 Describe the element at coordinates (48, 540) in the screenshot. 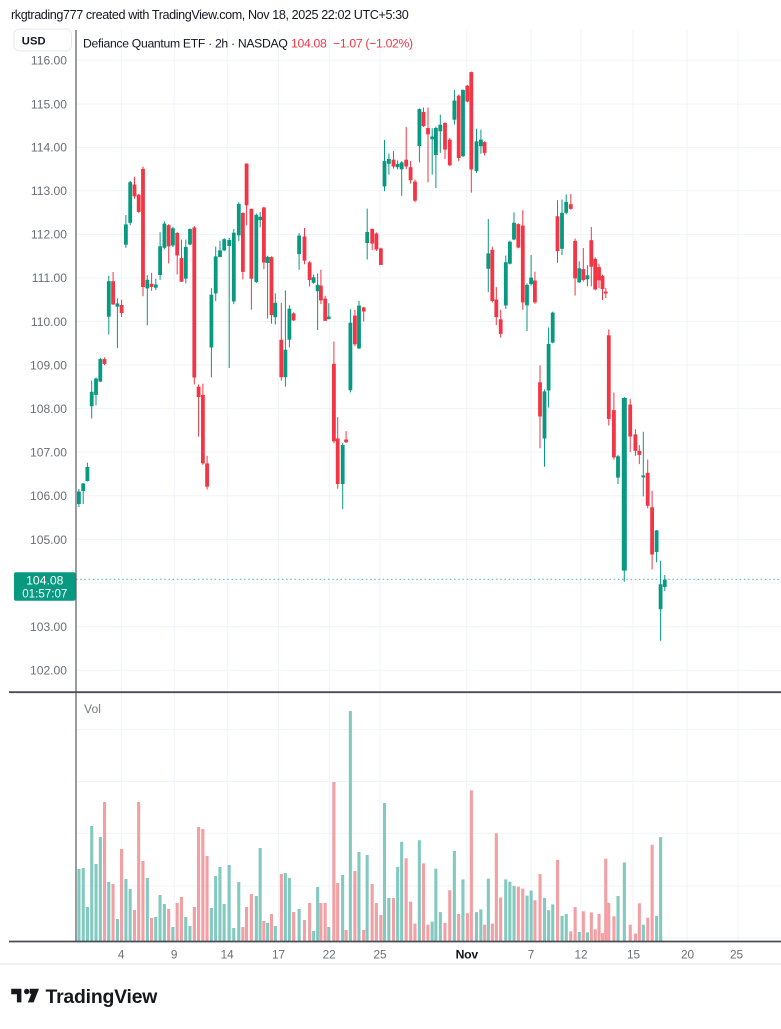

I see `svg-text: 105.00` at that location.